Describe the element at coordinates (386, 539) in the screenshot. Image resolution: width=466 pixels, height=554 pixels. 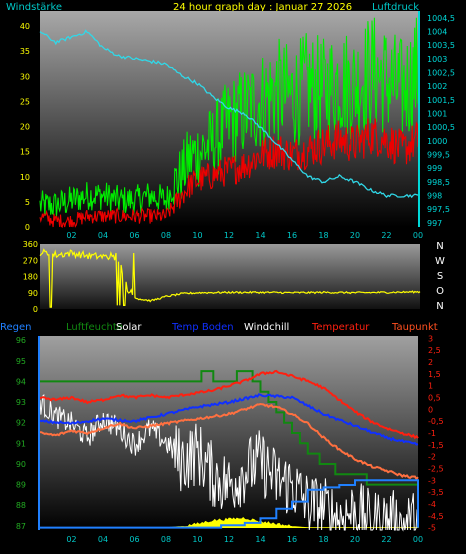
I see `climate-hour-tick: 22` at that location.